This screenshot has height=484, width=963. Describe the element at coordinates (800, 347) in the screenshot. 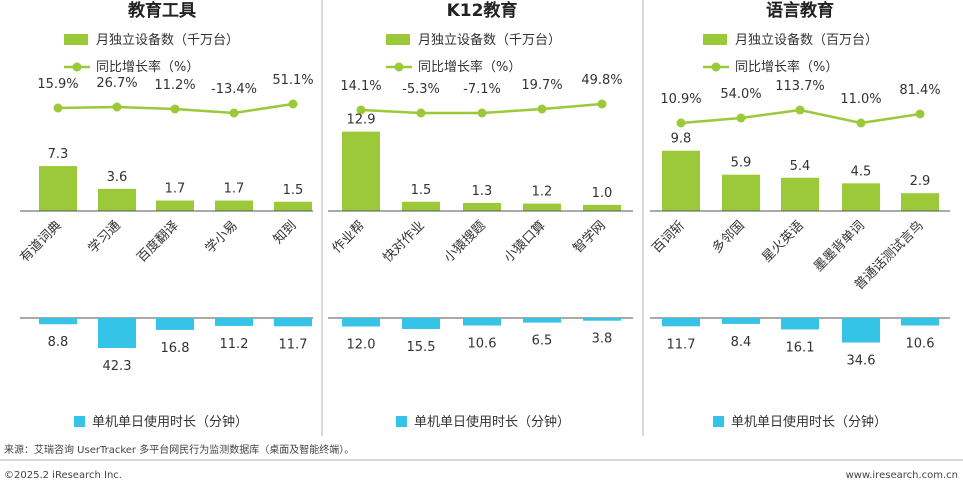

I see `time-value-label: 16.1` at that location.